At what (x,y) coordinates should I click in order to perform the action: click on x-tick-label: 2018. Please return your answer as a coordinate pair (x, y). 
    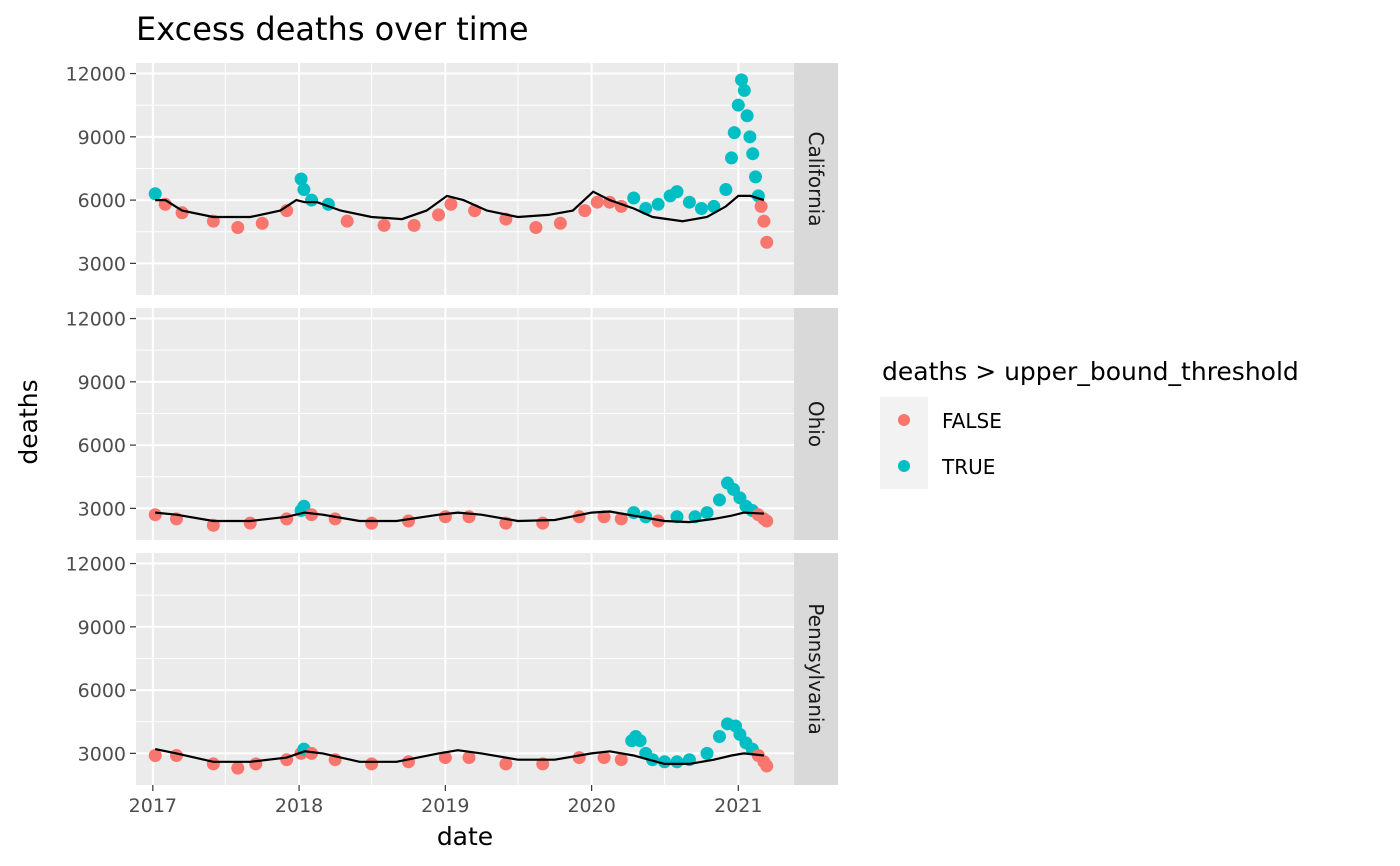
    Looking at the image, I should click on (299, 806).